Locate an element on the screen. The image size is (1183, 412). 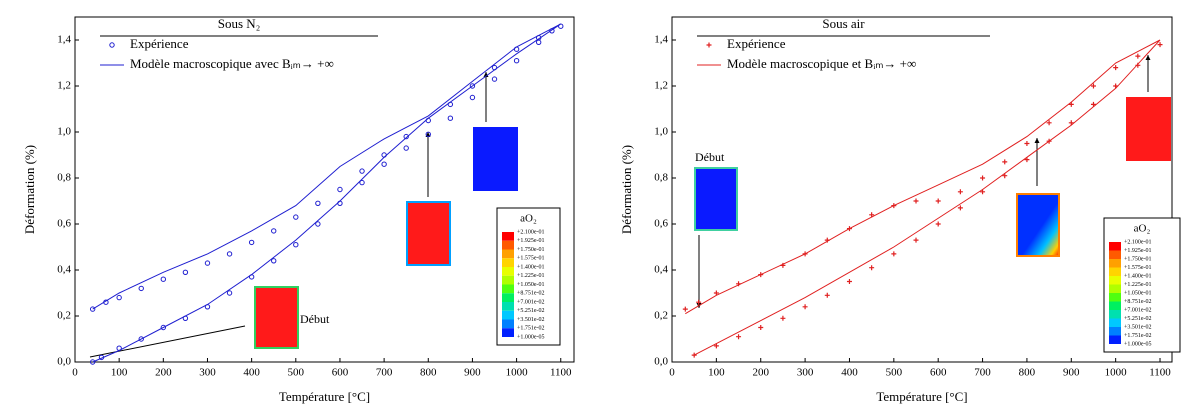
x-tick-label: 700 is located at coordinates (982, 373).